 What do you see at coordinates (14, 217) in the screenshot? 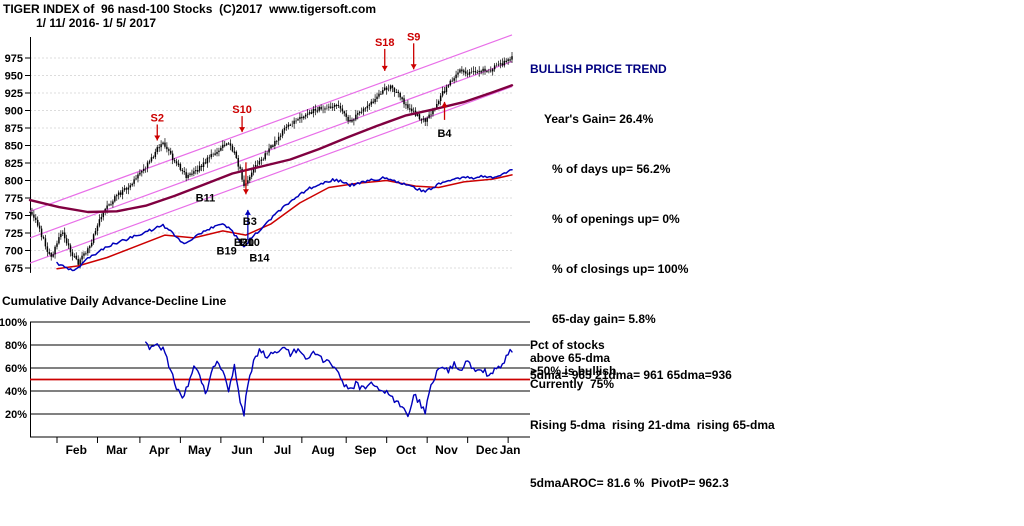
I see `svg-text: 750` at bounding box center [14, 217].